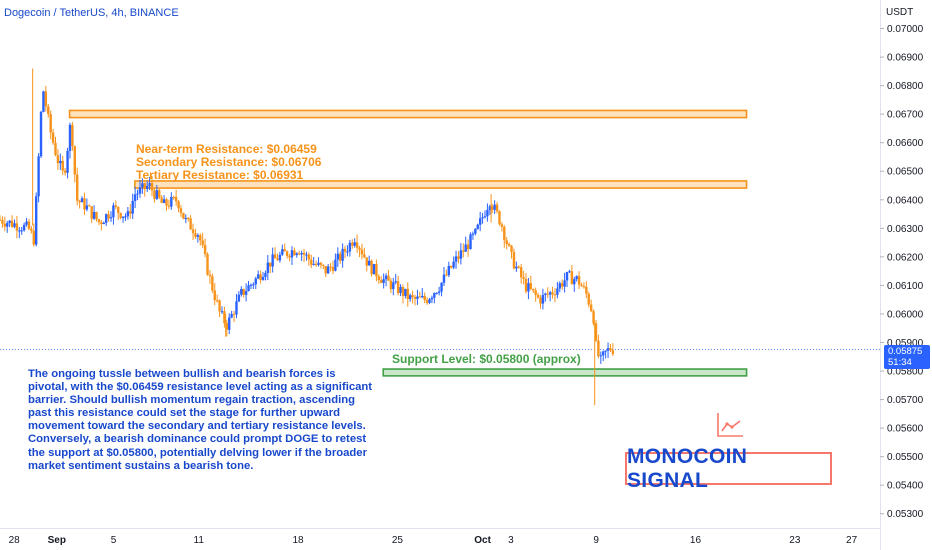  What do you see at coordinates (900, 12) in the screenshot?
I see `currency-unit-label: USDT` at bounding box center [900, 12].